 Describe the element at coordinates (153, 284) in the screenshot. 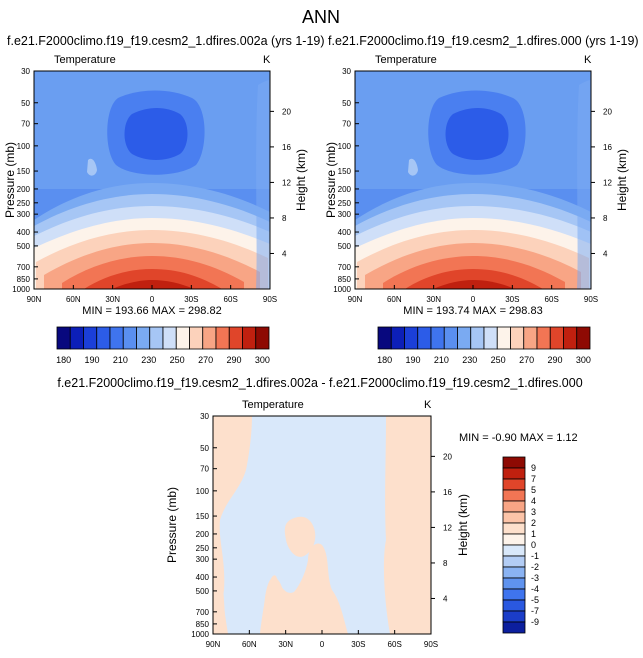

I see `panel-a-band-l8` at that location.